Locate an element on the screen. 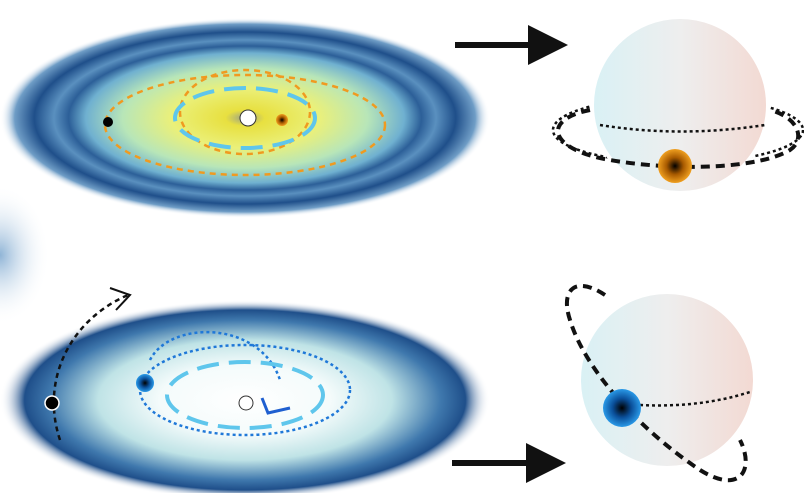 Image resolution: width=804 pixels, height=493 pixels. marker is located at coordinates (275, 406).